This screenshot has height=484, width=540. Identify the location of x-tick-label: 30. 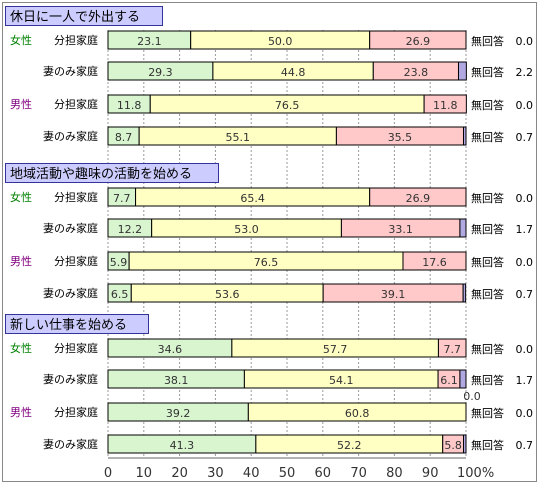
(215, 473).